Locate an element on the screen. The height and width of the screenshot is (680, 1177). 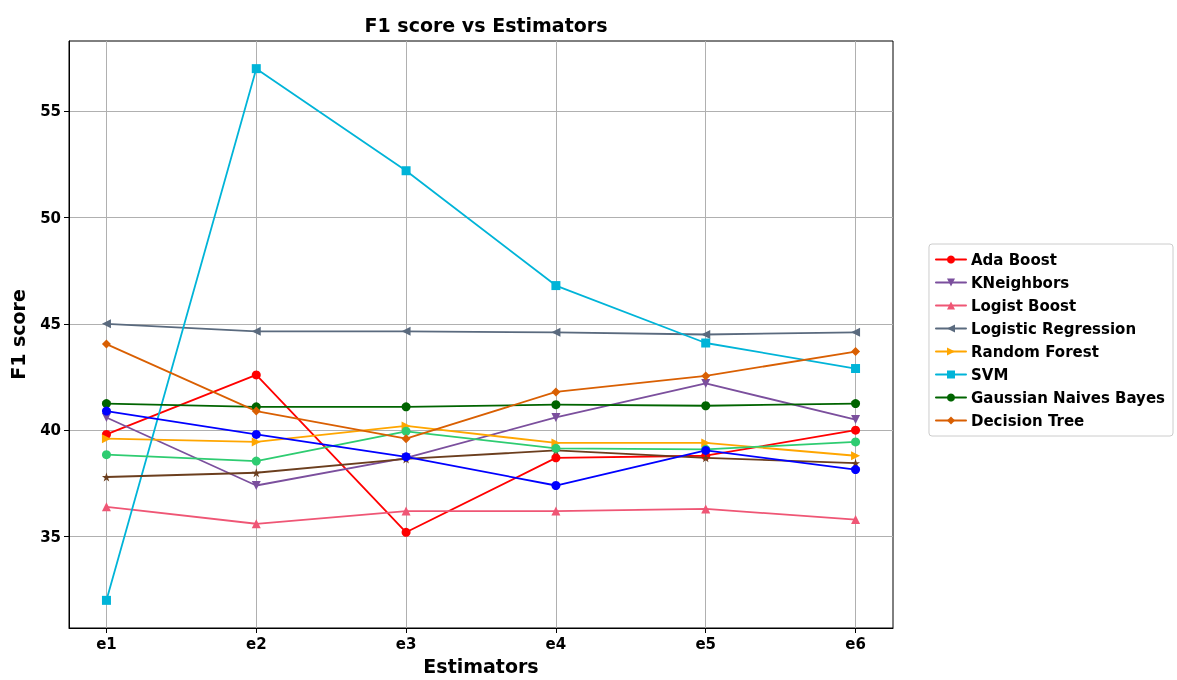
x-axis-title: Estimators is located at coordinates (481, 665).